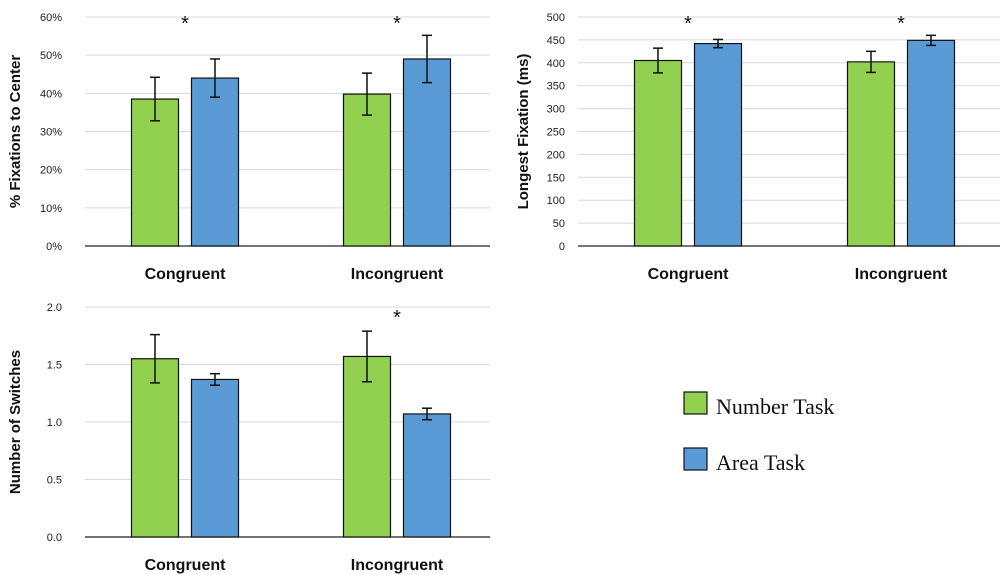  What do you see at coordinates (556, 133) in the screenshot?
I see `y-tick-label: 250` at bounding box center [556, 133].